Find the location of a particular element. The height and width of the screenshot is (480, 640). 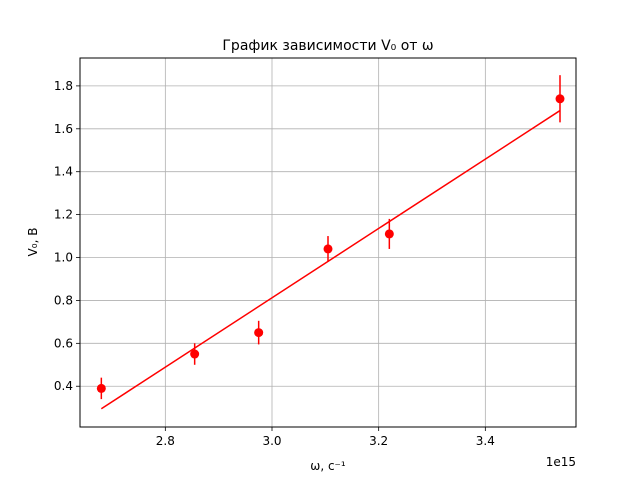

y-tick-label: 1.8 is located at coordinates (63, 86).